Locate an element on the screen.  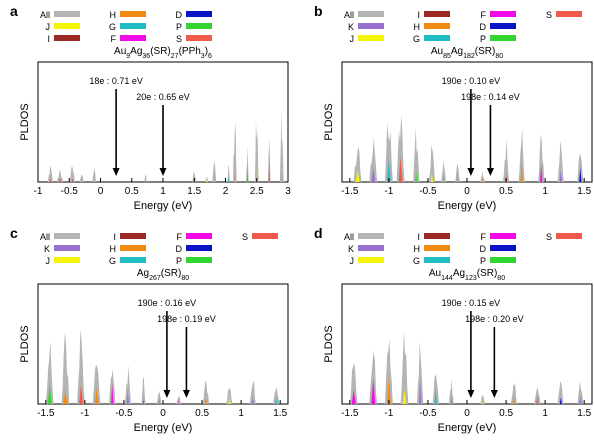
gap-annotation: 18e : 0.71 eV is located at coordinates (116, 81).